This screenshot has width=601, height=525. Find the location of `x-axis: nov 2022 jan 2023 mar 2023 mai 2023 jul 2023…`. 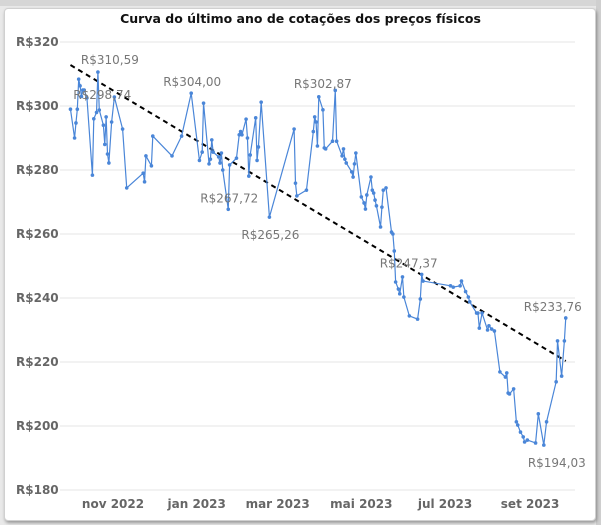

x-axis: nov 2022 jan 2023 mar 2023 mai 2023 jul 2023… is located at coordinates (320, 504).